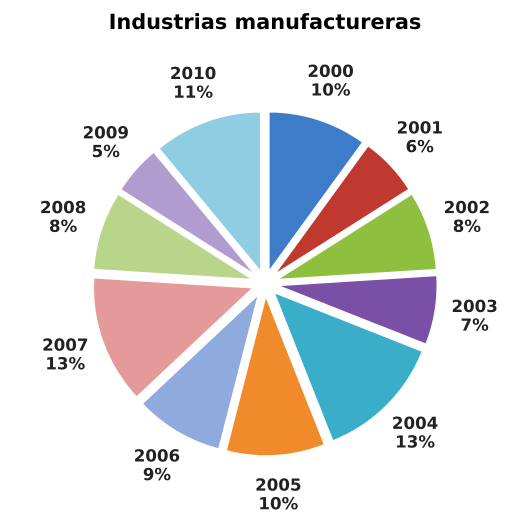 The width and height of the screenshot is (530, 525). Describe the element at coordinates (106, 151) in the screenshot. I see `data-label: 5%` at that location.